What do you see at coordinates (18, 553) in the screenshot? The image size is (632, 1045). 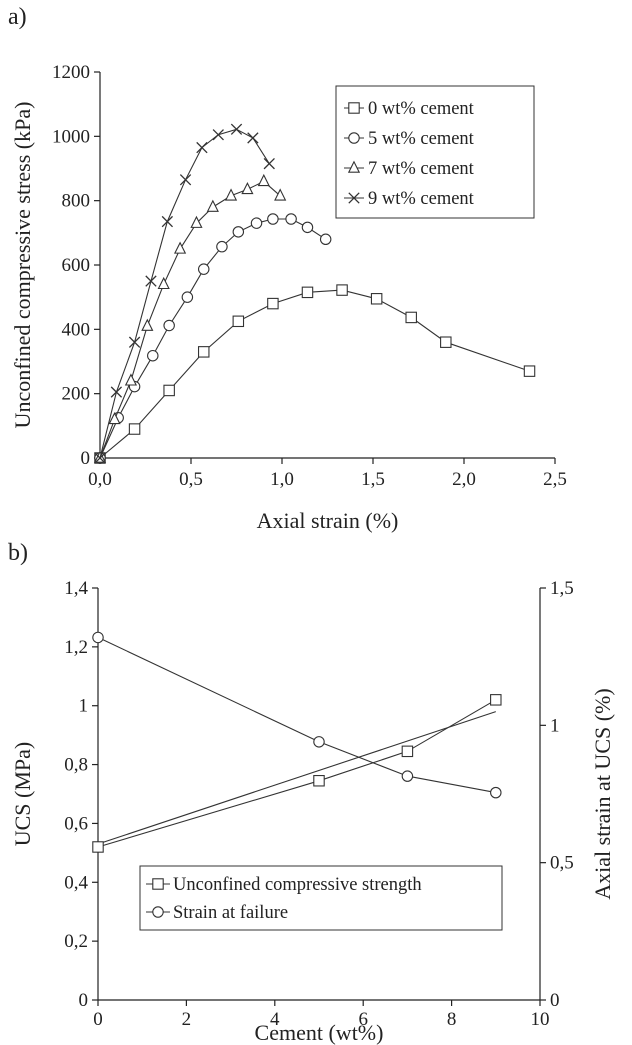 I see `panel-label-b: b)` at bounding box center [18, 553].